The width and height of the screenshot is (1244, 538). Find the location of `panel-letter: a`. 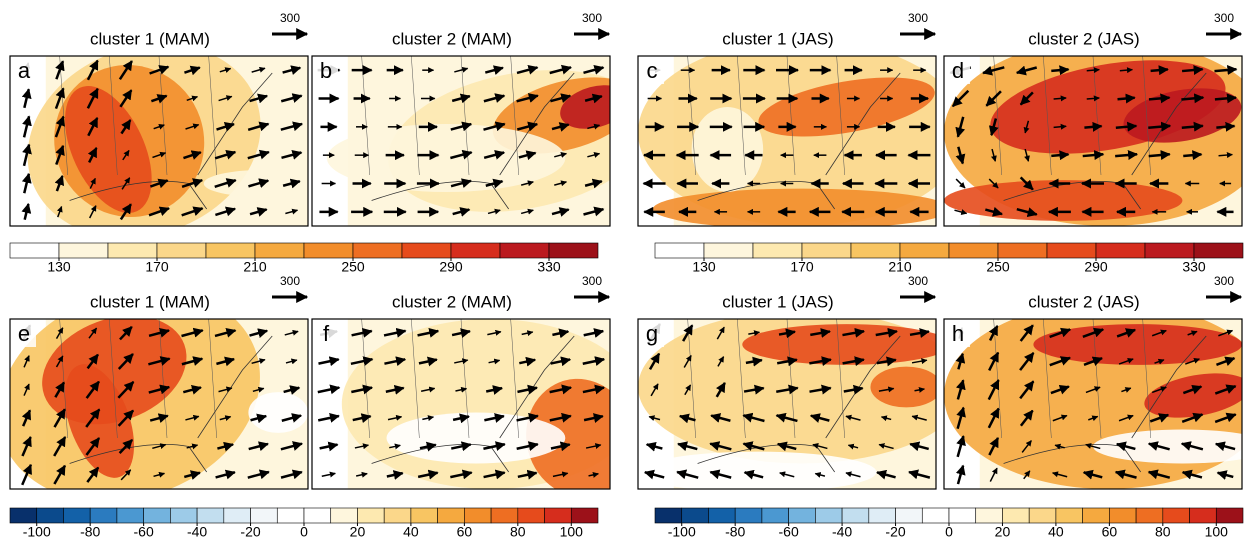

panel-letter: a is located at coordinates (24, 70).